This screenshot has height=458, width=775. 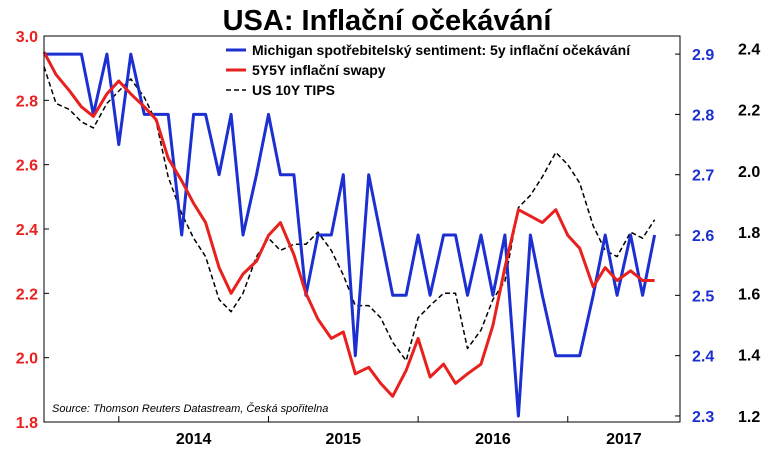 What do you see at coordinates (27, 166) in the screenshot?
I see `left-axis-tick-label: 2.6` at bounding box center [27, 166].